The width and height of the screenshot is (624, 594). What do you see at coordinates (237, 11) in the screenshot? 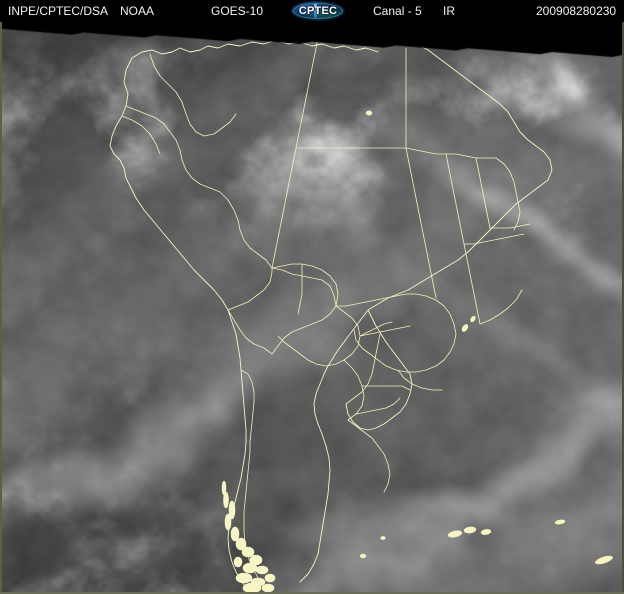
I see `header-satellite: GOES-10` at bounding box center [237, 11].